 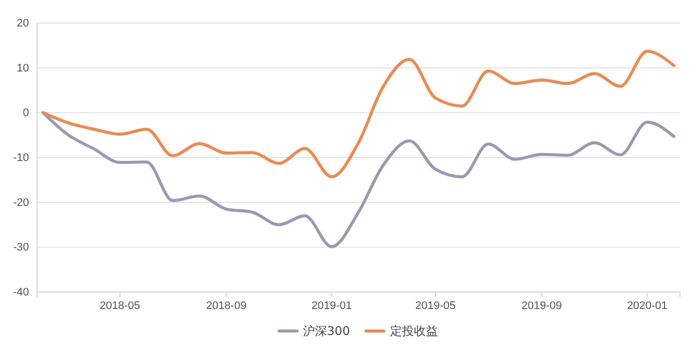 What do you see at coordinates (21, 292) in the screenshot?
I see `y-tick-label: -40` at bounding box center [21, 292].